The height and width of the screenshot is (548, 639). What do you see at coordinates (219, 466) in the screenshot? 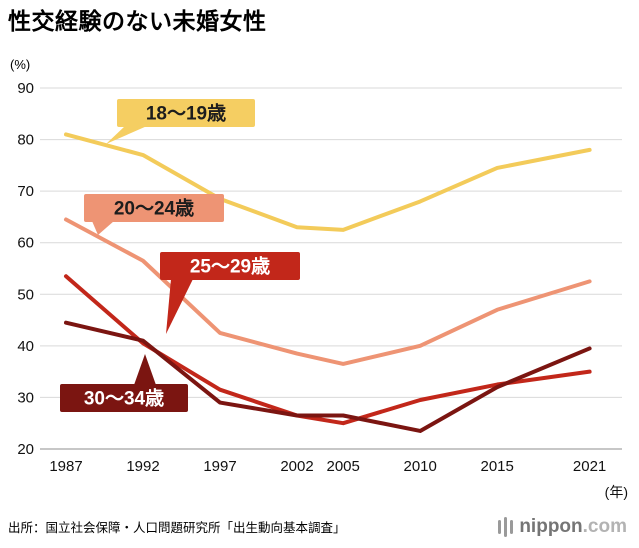
I see `x-tick-label-1997: 1997` at bounding box center [219, 466].